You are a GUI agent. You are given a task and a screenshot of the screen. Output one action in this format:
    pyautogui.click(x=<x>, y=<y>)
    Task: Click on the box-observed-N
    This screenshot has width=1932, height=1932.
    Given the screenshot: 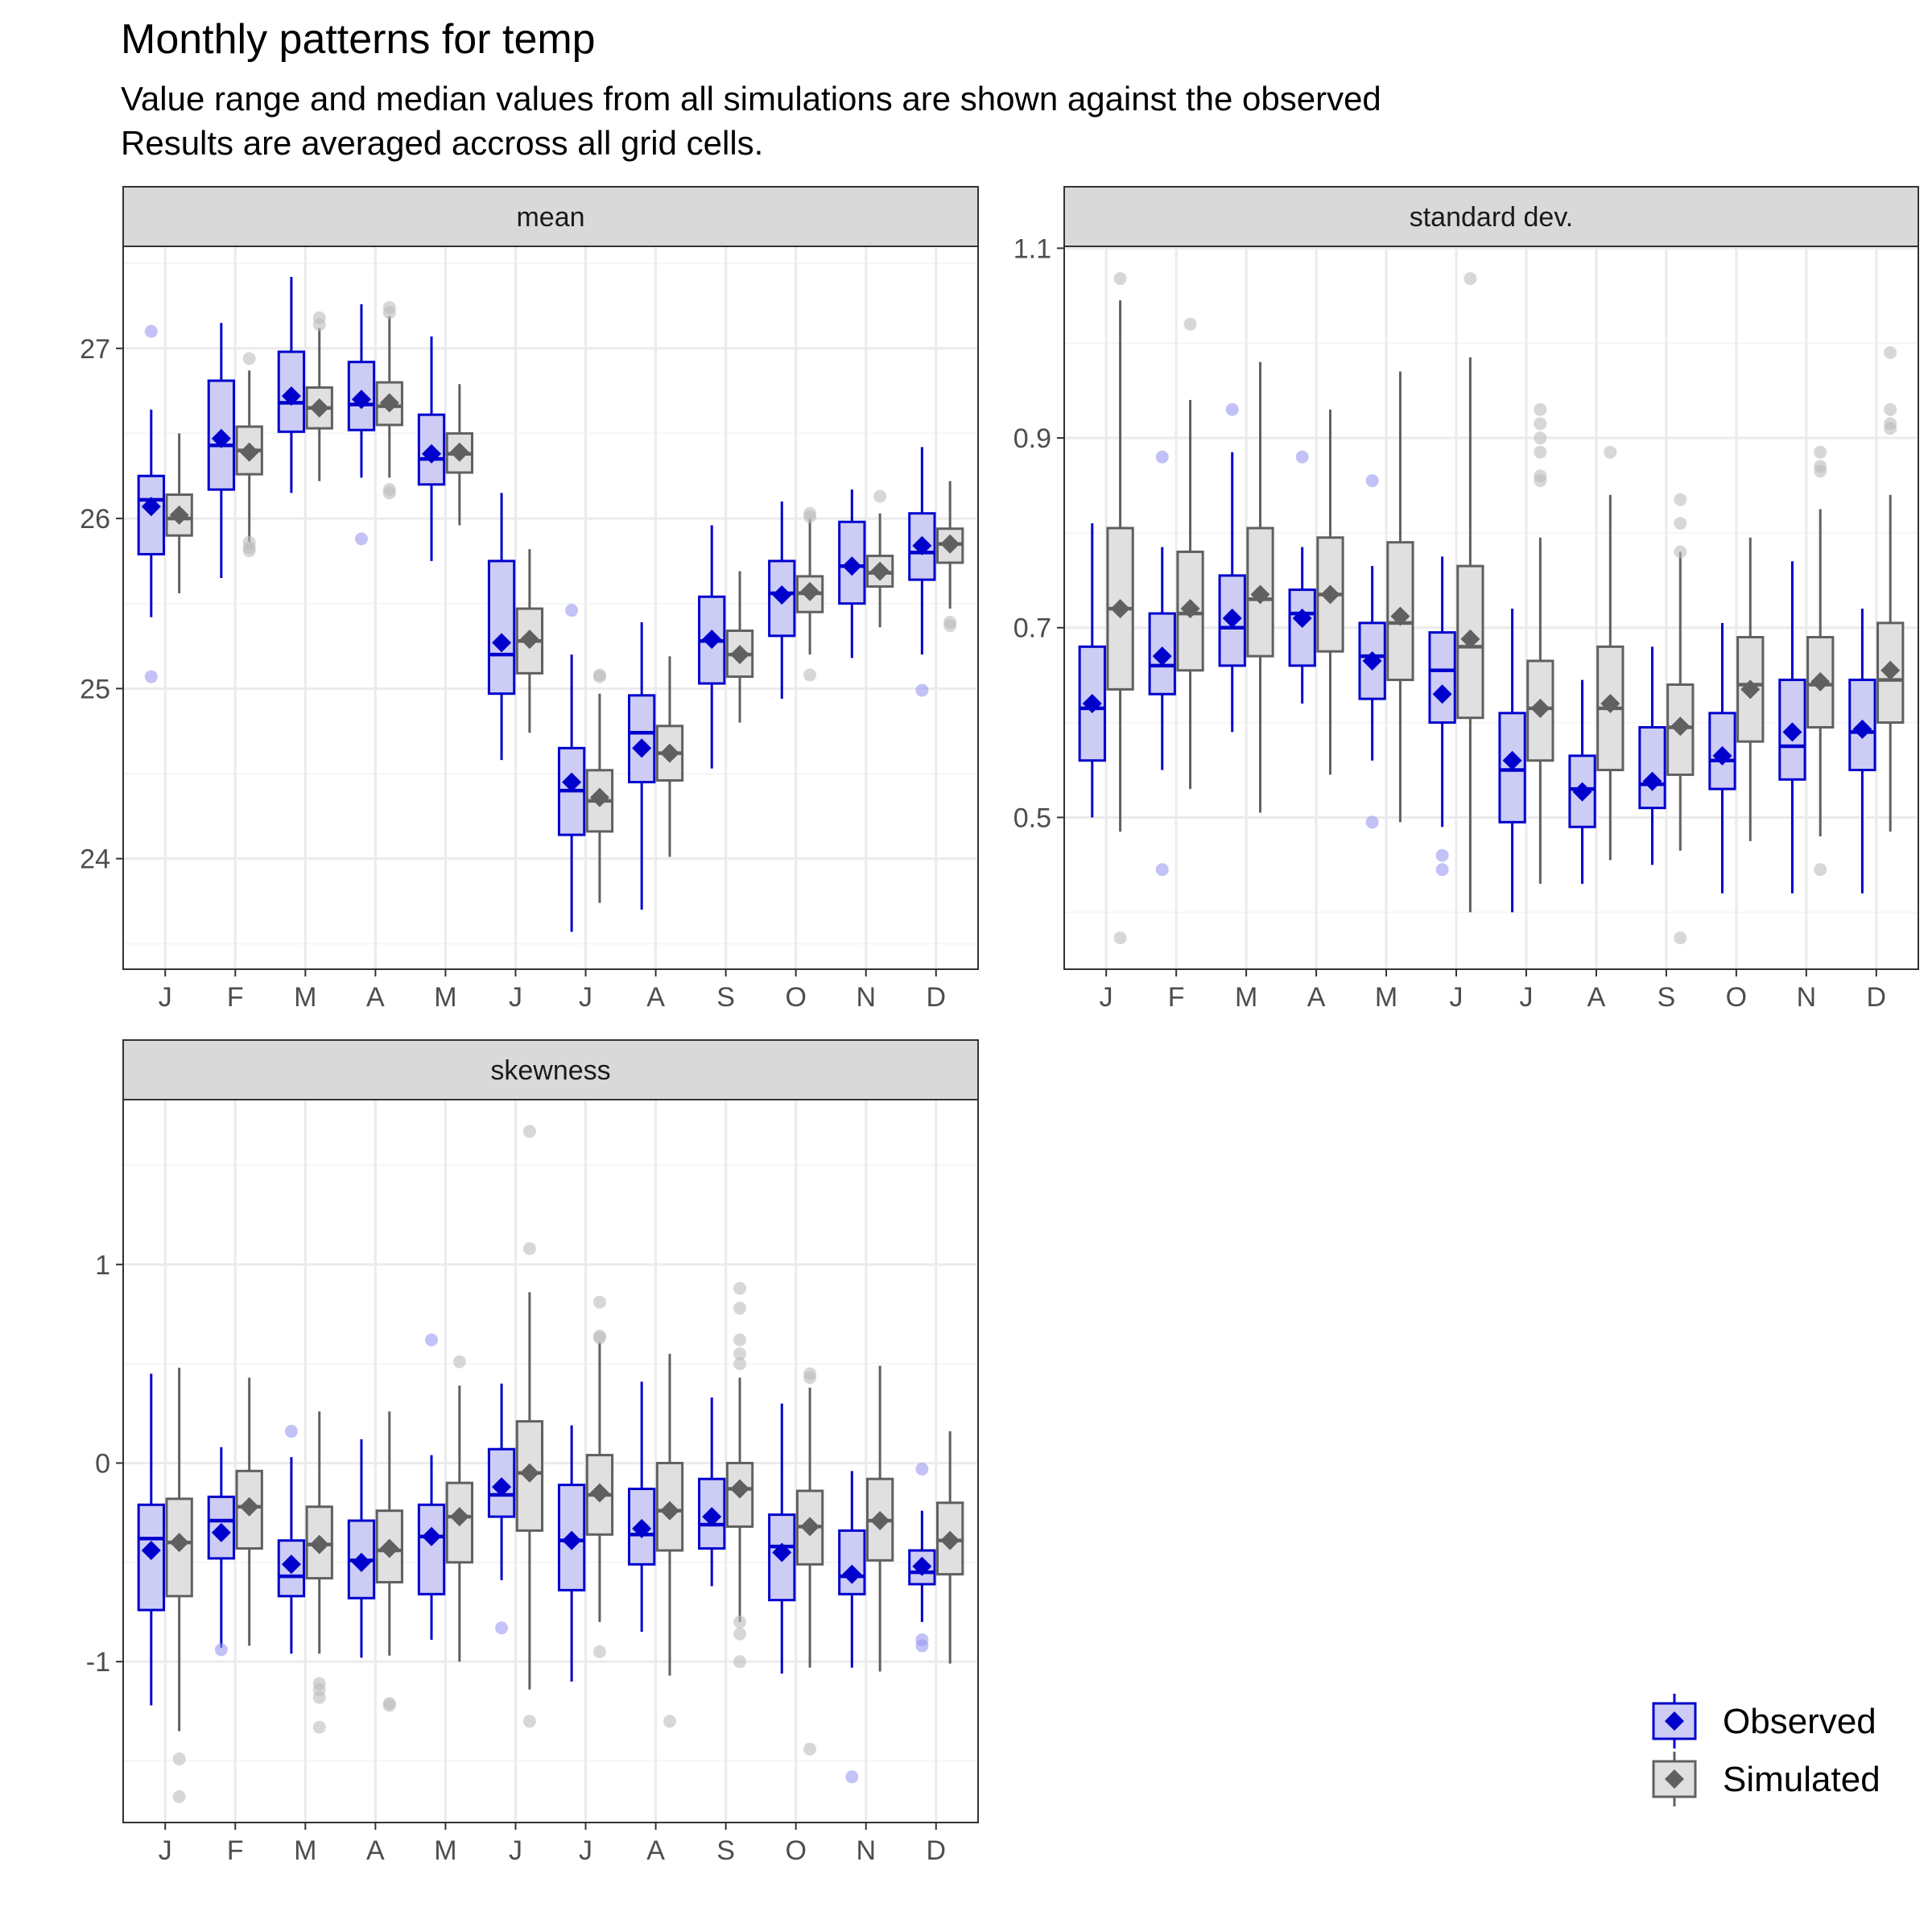 What is the action you would take?
    pyautogui.click(x=852, y=573)
    